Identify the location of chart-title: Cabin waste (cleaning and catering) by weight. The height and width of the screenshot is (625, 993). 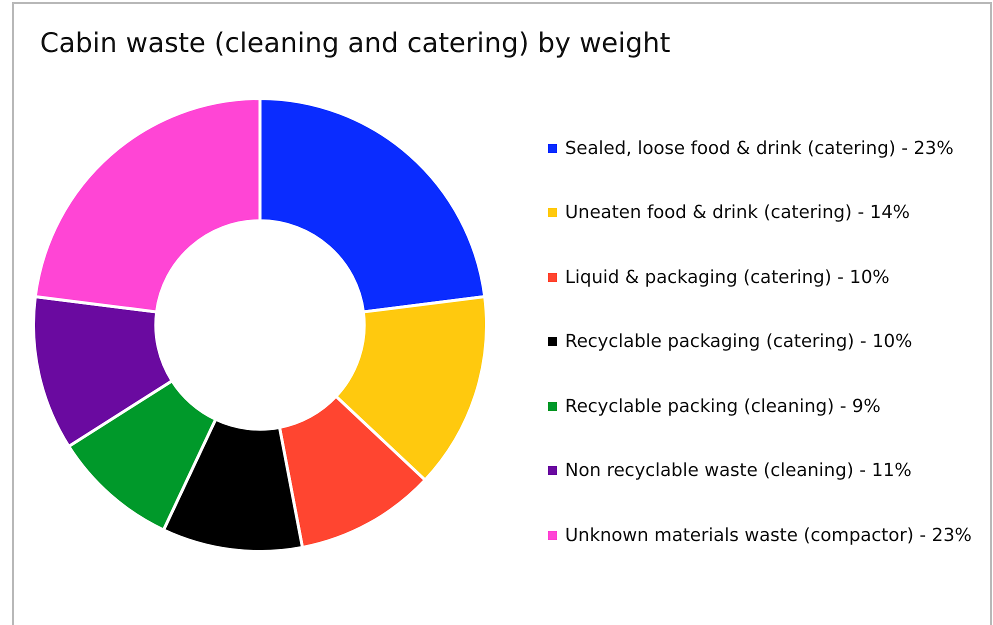
(355, 43).